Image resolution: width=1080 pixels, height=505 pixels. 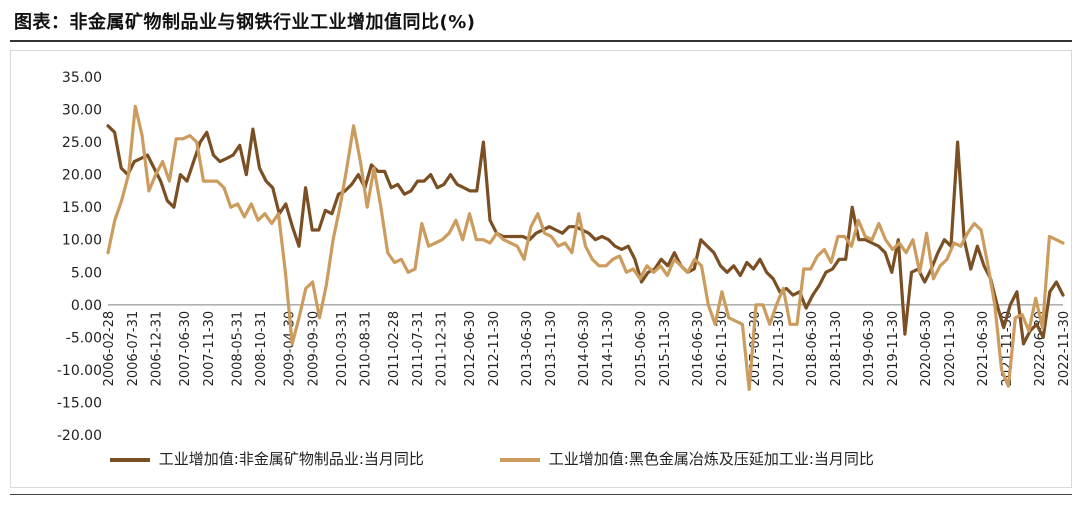 I want to click on legend-swatch-series2, so click(x=520, y=459).